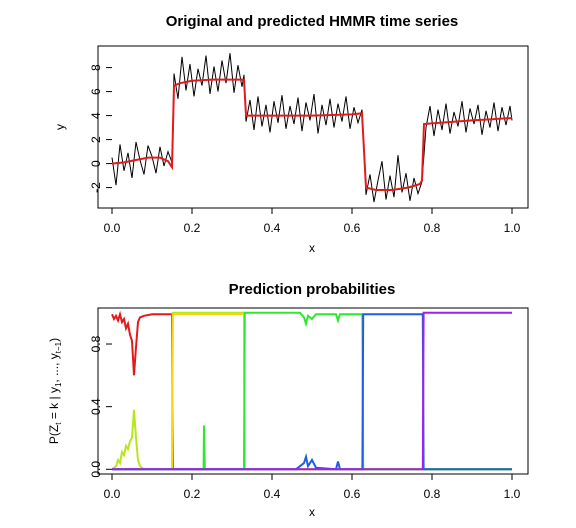 This screenshot has height=528, width=576. What do you see at coordinates (352, 494) in the screenshot?
I see `bottom-x-tick-label: 0.6` at bounding box center [352, 494].